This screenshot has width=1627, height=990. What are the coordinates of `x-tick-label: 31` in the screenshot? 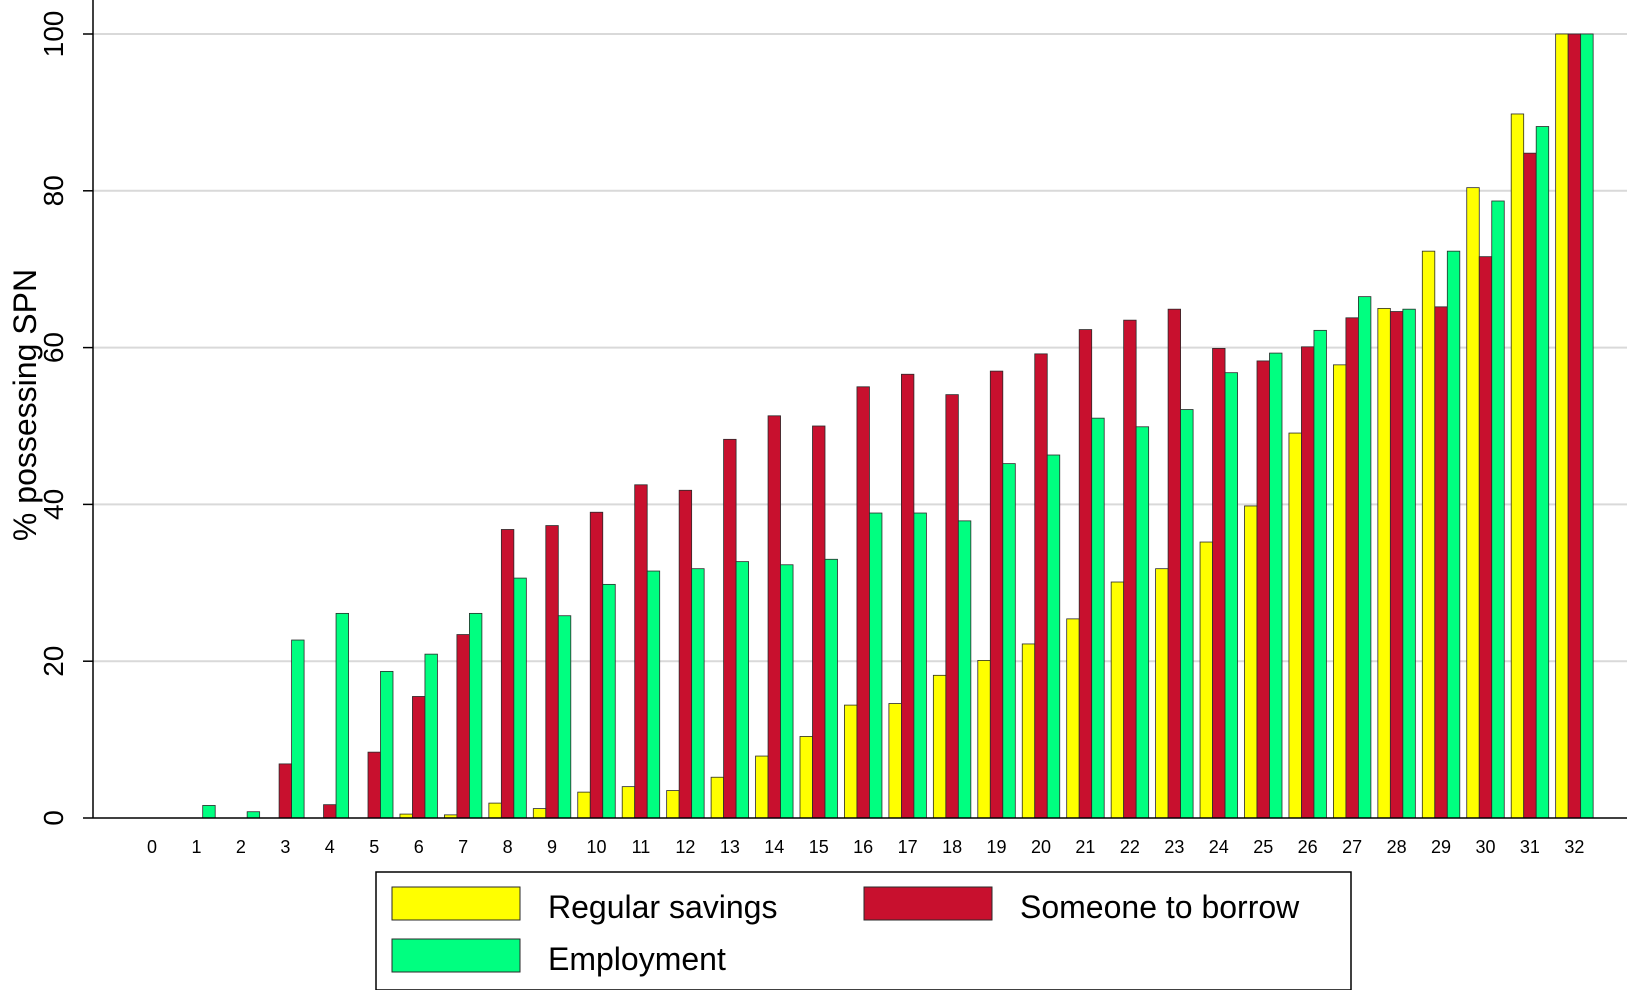 It's located at (1530, 847).